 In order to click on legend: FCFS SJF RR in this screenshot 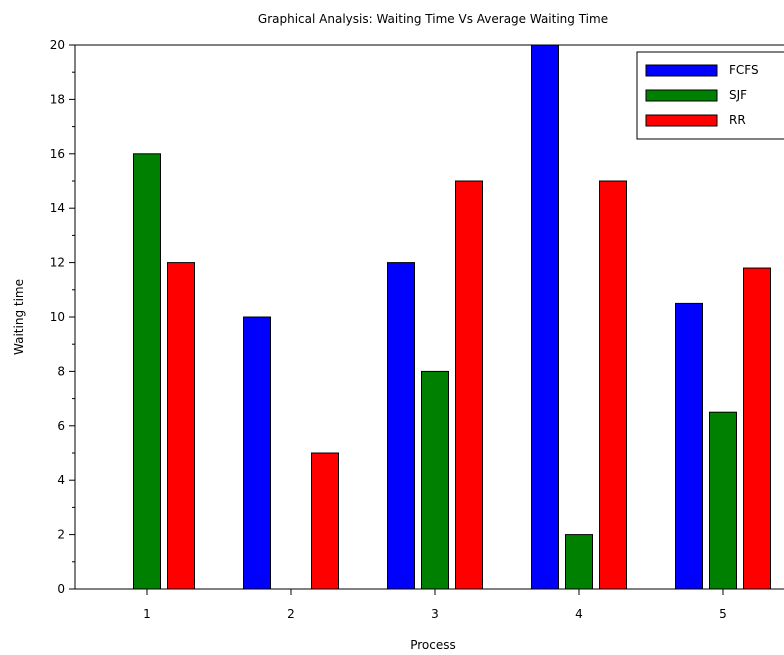, I will do `click(710, 95)`.